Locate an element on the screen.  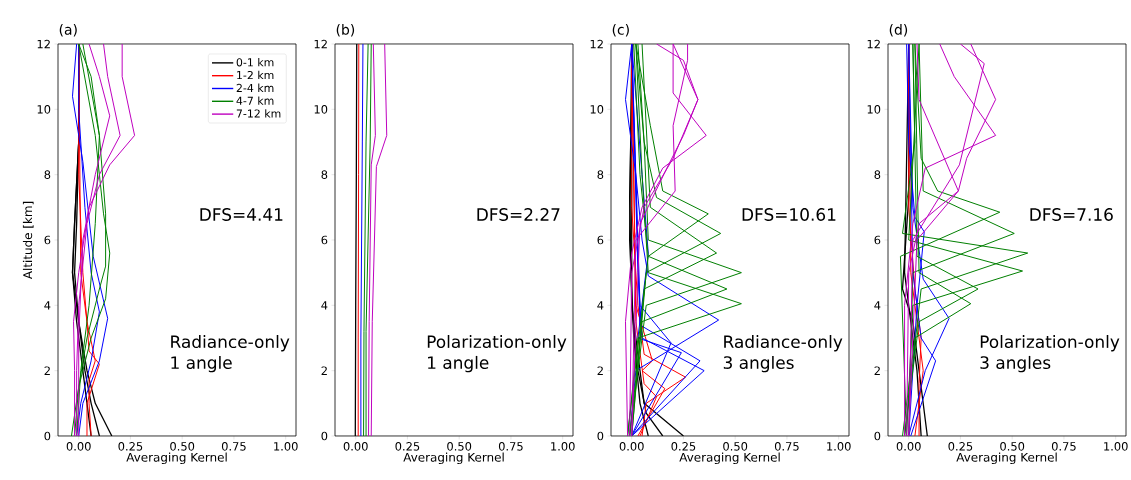
chart-title: (b) is located at coordinates (345, 30).